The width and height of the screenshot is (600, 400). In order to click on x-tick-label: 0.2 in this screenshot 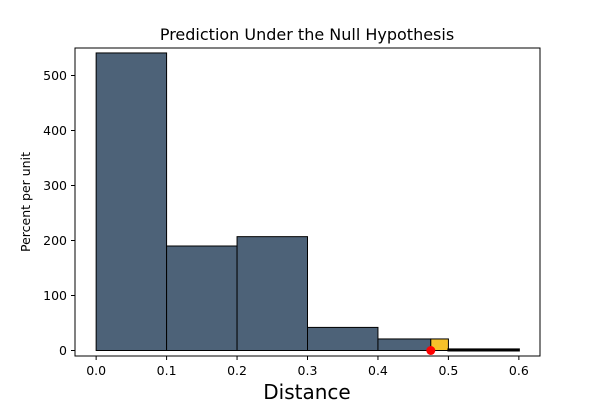, I will do `click(237, 370)`.